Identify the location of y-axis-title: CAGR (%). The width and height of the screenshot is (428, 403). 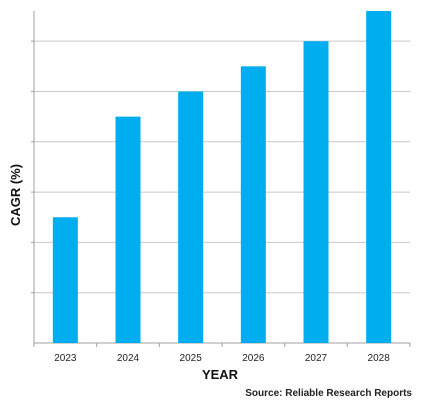
(15, 195).